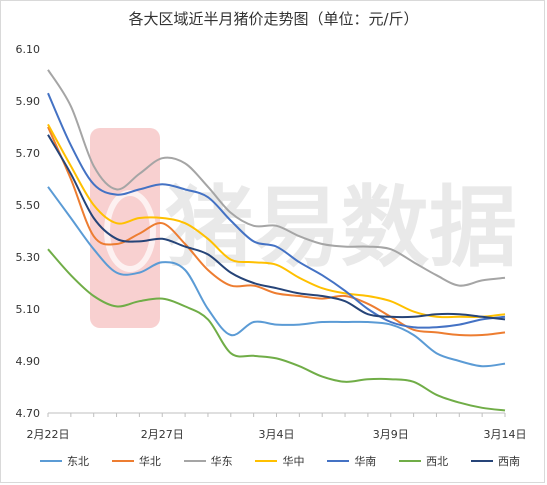 The height and width of the screenshot is (485, 547). What do you see at coordinates (28, 49) in the screenshot?
I see `y-tick-label: 6.10` at bounding box center [28, 49].